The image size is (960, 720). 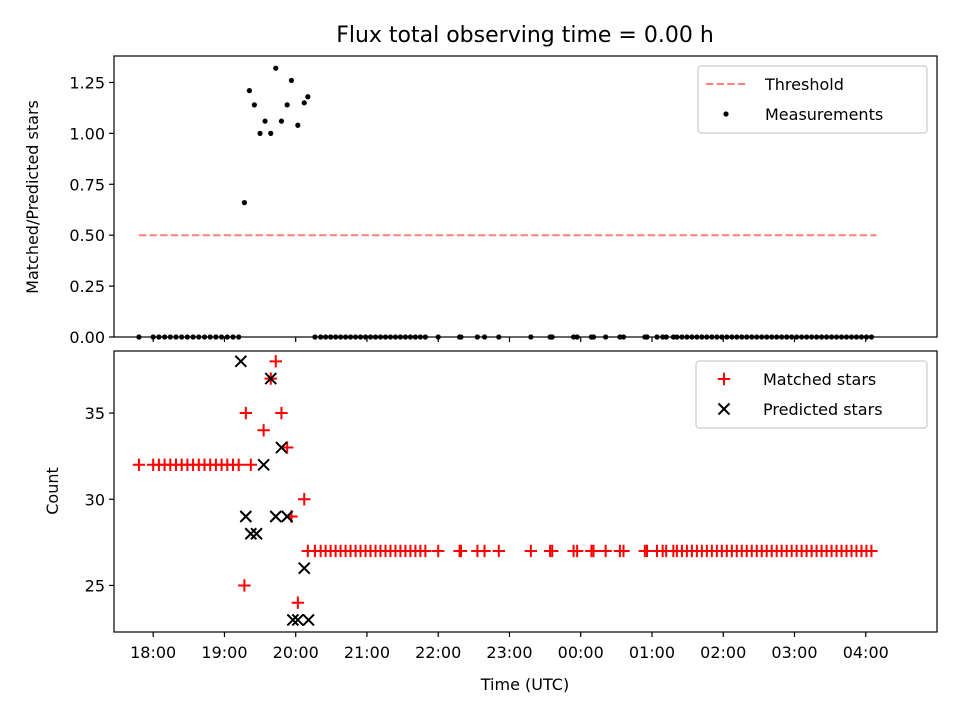 I want to click on count-legend: Matched stars Predicted stars, so click(x=811, y=394).